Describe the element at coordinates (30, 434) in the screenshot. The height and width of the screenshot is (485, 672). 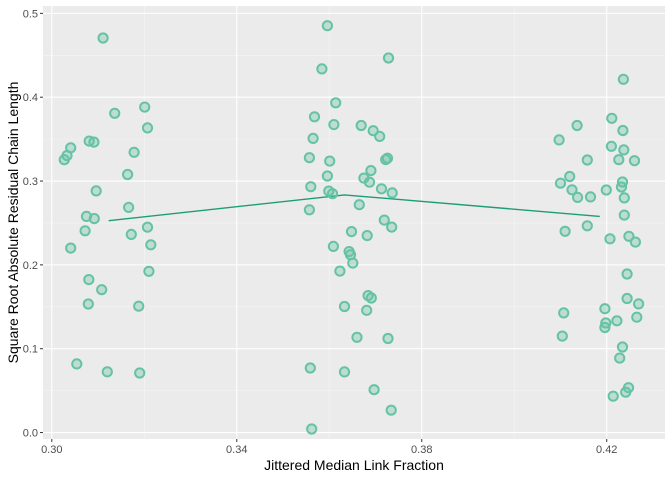
I see `y-tick-label: 0.0` at that location.